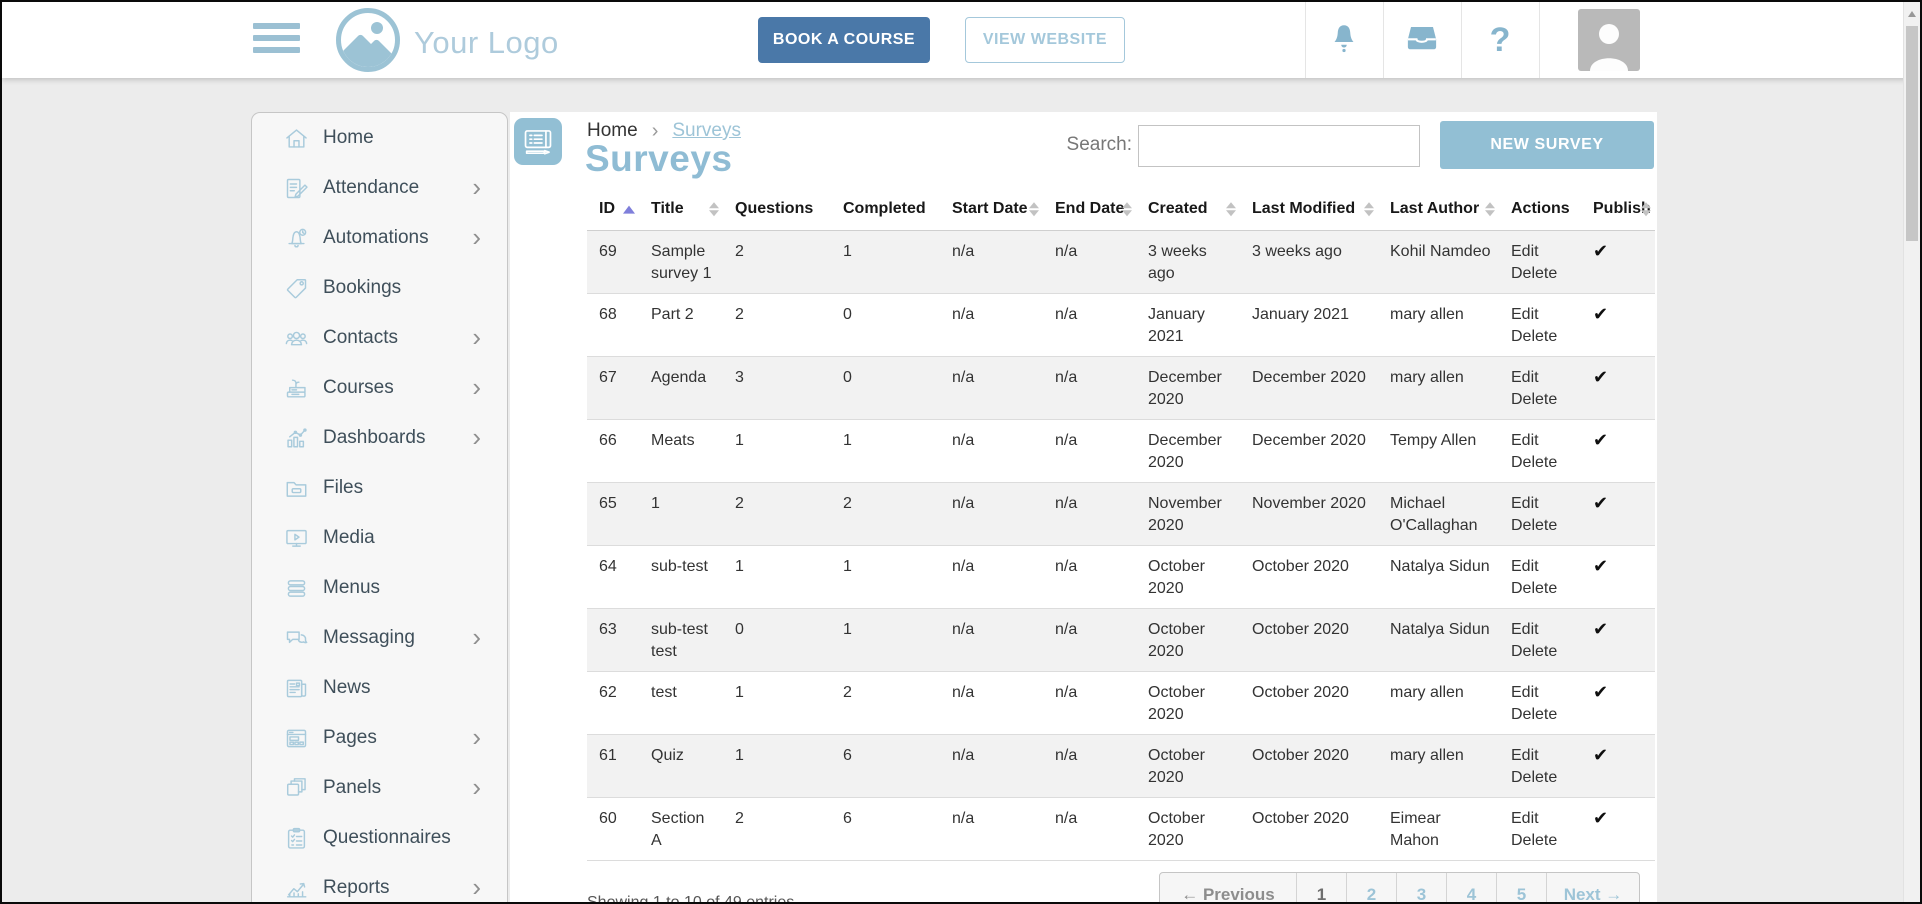  I want to click on cell-questions: 1, so click(777, 766).